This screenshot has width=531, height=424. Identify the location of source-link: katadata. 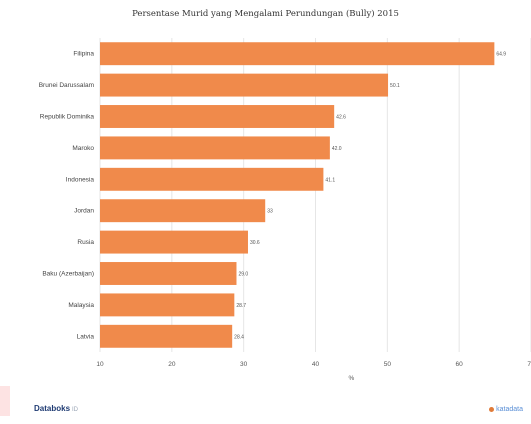
(506, 409).